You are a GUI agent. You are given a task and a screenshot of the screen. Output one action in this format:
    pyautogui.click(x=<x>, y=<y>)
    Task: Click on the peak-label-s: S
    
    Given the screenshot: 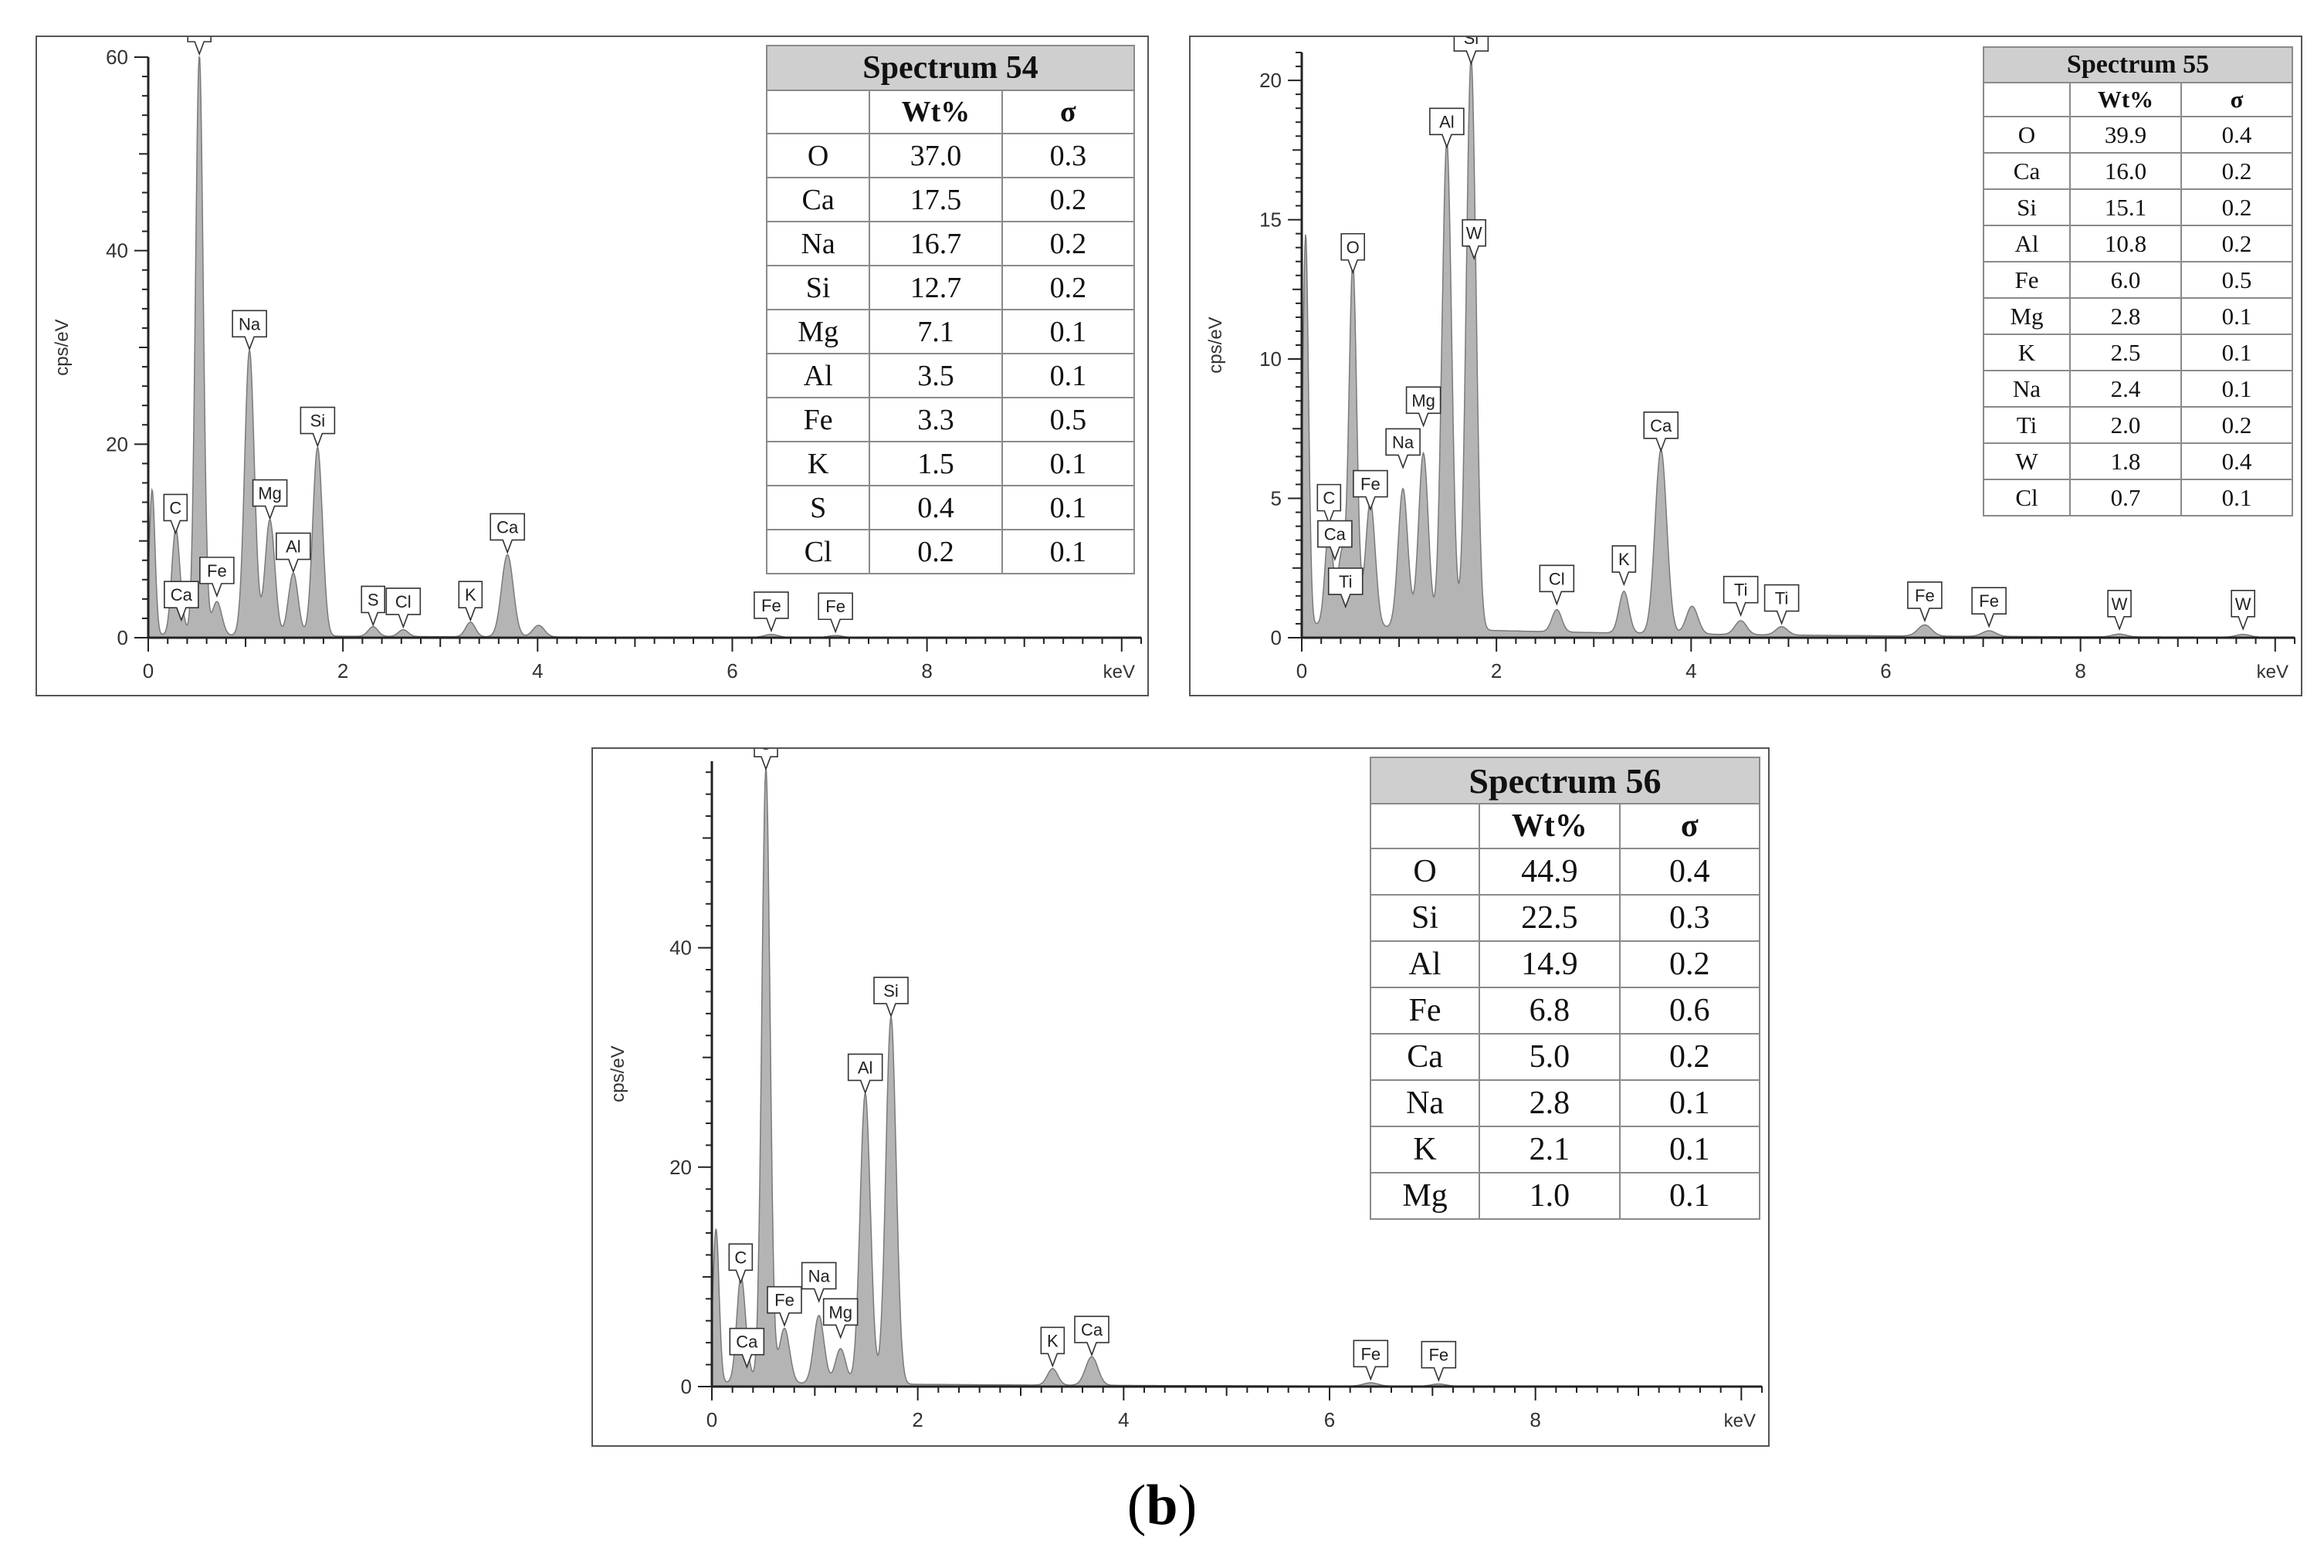 What is the action you would take?
    pyautogui.click(x=373, y=606)
    